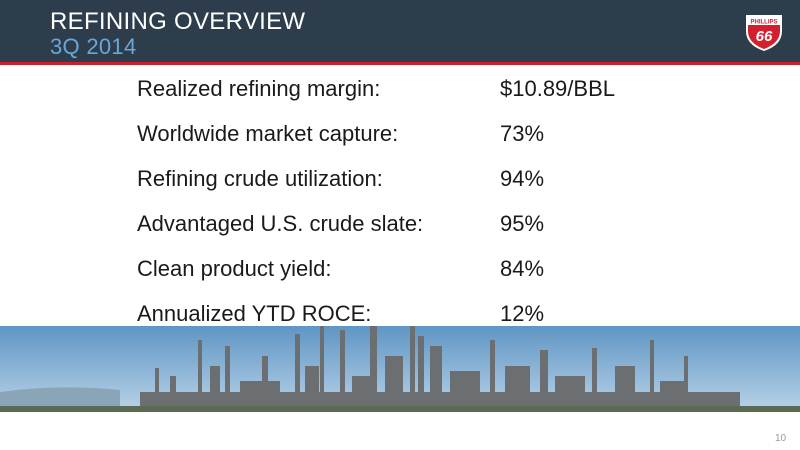 This screenshot has height=450, width=800. What do you see at coordinates (557, 88) in the screenshot?
I see `metric-value: $10.89/BBL` at bounding box center [557, 88].